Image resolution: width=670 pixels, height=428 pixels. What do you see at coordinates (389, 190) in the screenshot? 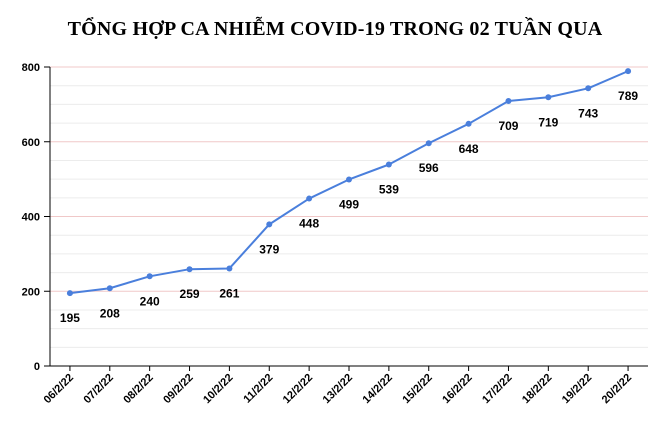
I see `data-label: 539` at bounding box center [389, 190].